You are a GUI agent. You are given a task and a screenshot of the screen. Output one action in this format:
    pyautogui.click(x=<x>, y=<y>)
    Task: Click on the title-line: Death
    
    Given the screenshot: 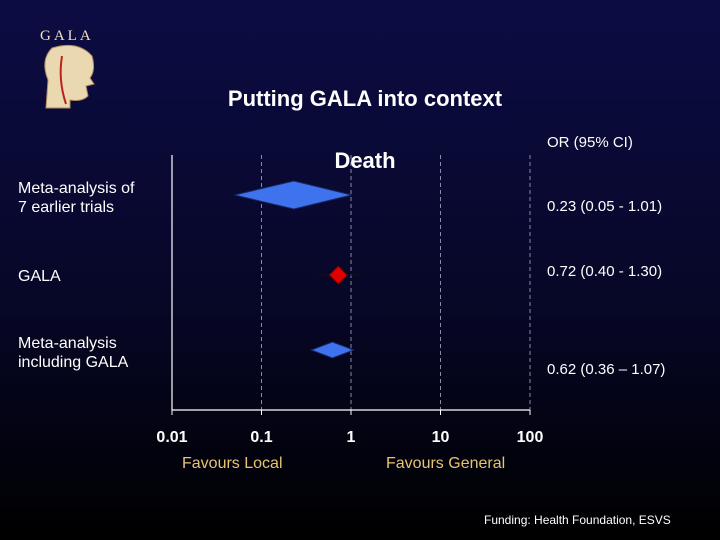 What is the action you would take?
    pyautogui.click(x=365, y=160)
    